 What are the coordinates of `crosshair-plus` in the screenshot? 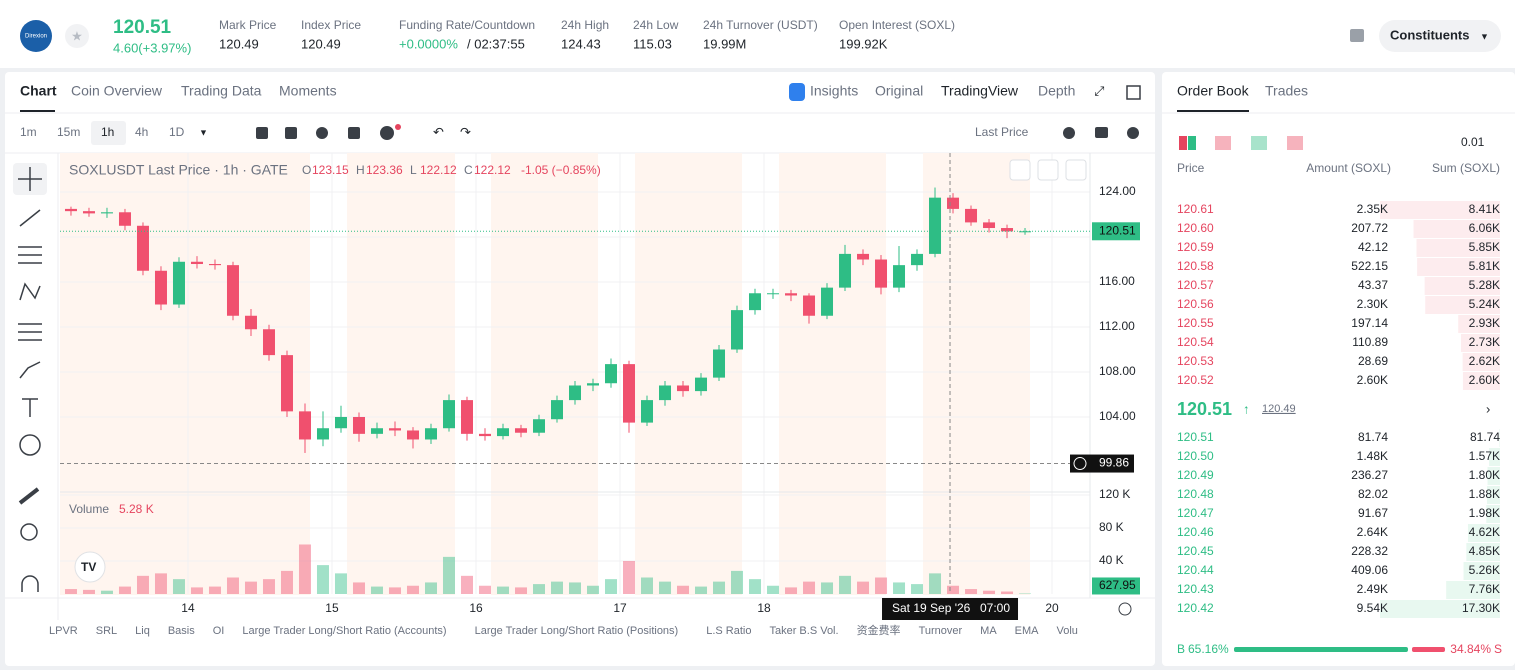 It's located at (1080, 464).